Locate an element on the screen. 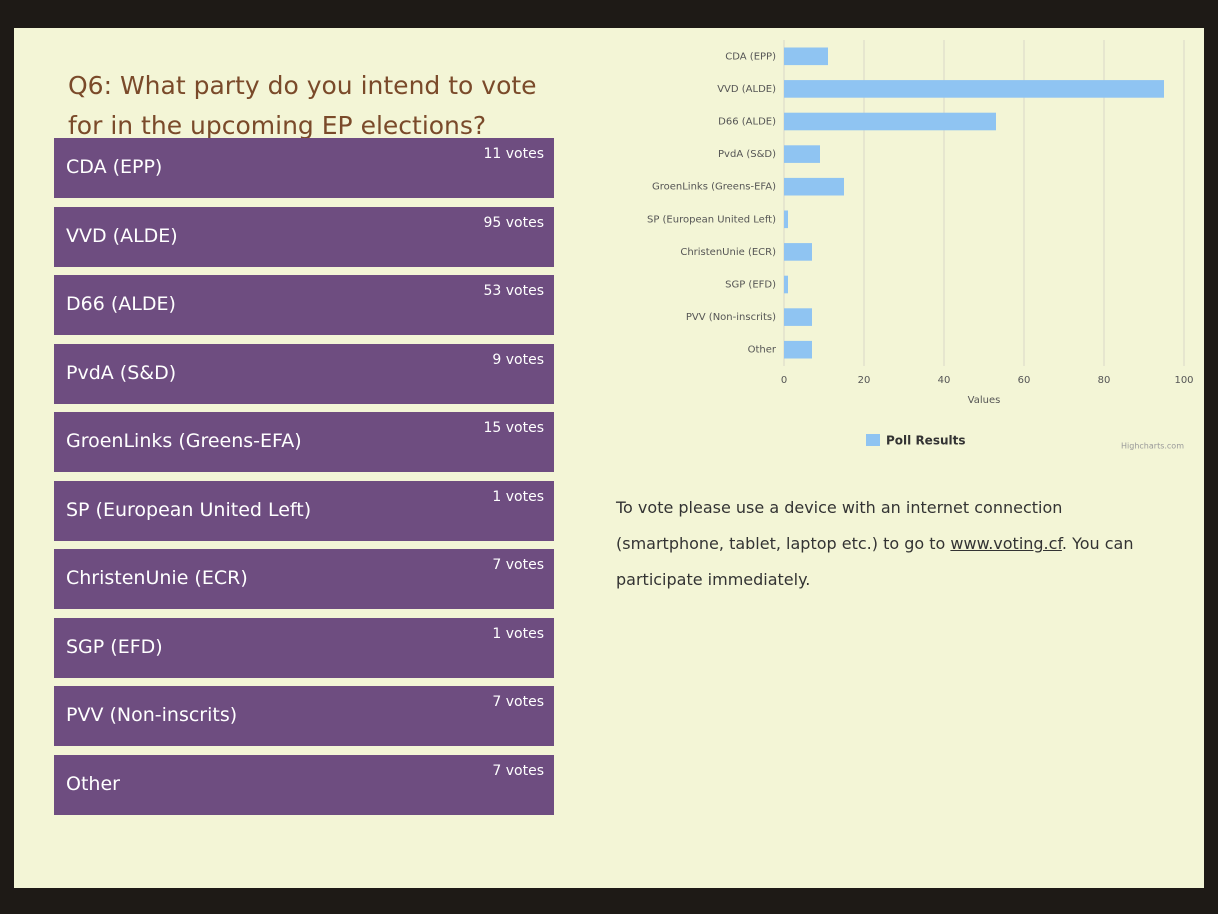 The image size is (1218, 914). option: SGP (EFD) 1 votes is located at coordinates (304, 647).